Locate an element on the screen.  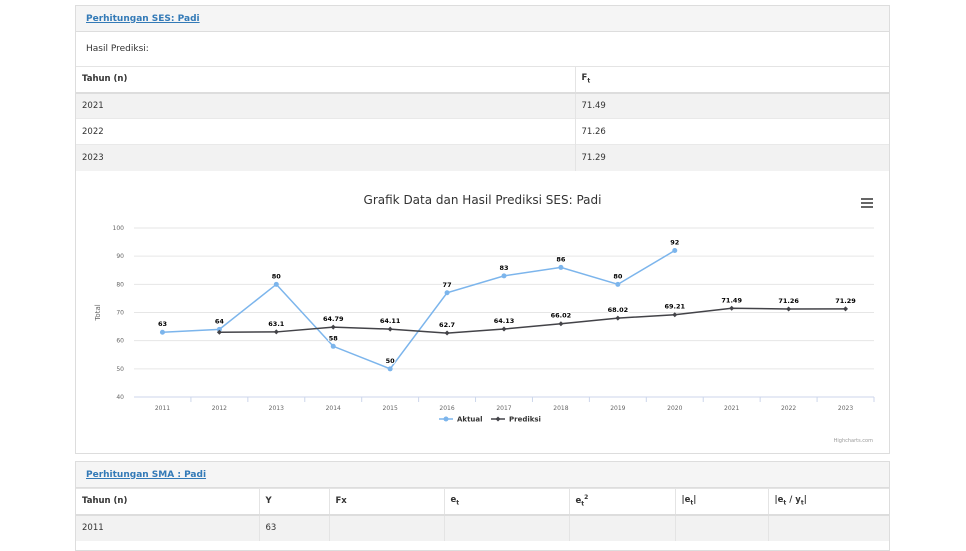
data-label: 71.26 is located at coordinates (788, 301).